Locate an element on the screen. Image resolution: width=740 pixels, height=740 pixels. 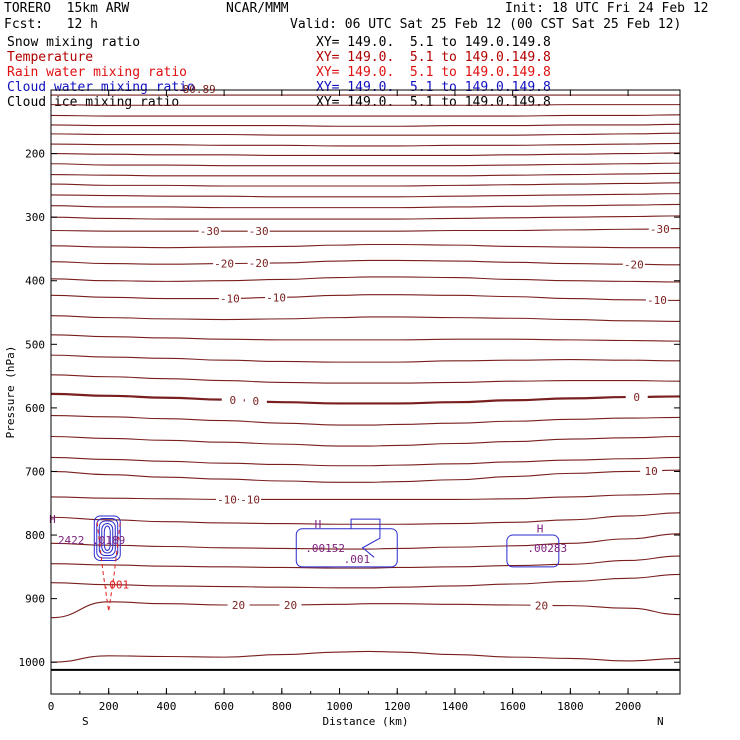
y-tick-label: 700 is located at coordinates (35, 471).